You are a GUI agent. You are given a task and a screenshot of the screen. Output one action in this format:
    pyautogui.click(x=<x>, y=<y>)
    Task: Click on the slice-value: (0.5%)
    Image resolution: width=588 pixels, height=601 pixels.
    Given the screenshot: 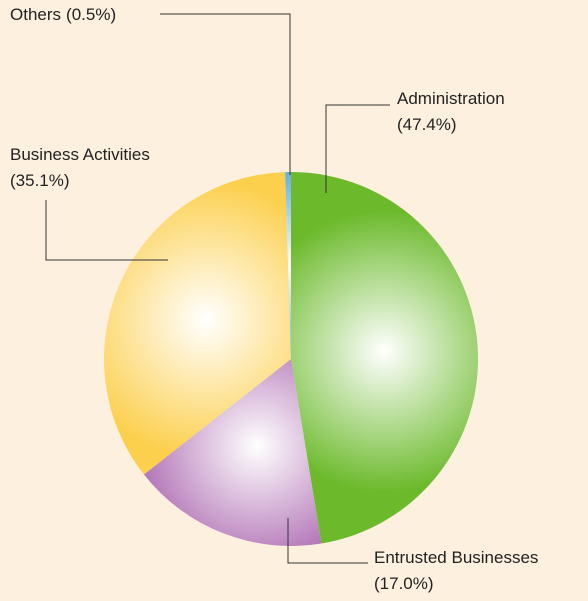 What is the action you would take?
    pyautogui.click(x=91, y=14)
    